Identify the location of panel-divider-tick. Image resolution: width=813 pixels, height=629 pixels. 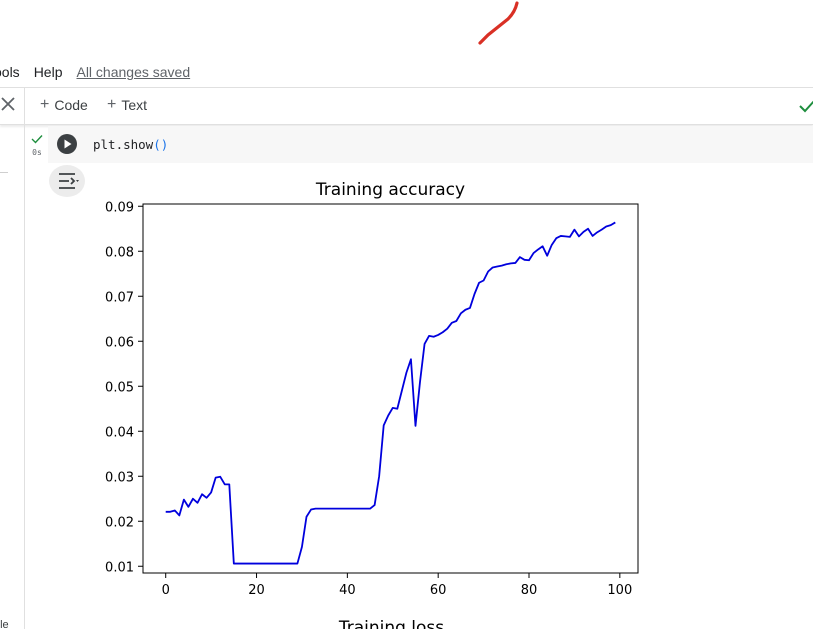
(4, 172).